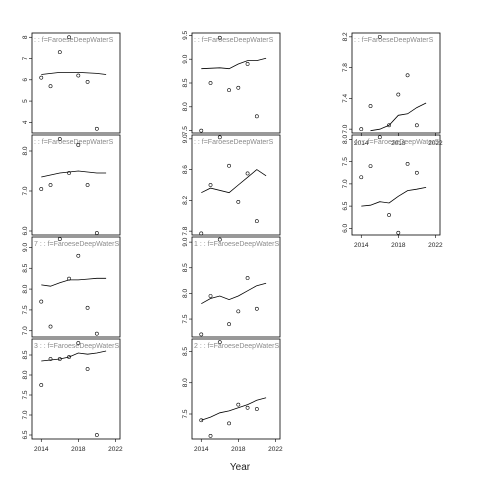 Image resolution: width=480 pixels, height=480 pixels. Describe the element at coordinates (25, 37) in the screenshot. I see `y-tick-label: 8` at that location.